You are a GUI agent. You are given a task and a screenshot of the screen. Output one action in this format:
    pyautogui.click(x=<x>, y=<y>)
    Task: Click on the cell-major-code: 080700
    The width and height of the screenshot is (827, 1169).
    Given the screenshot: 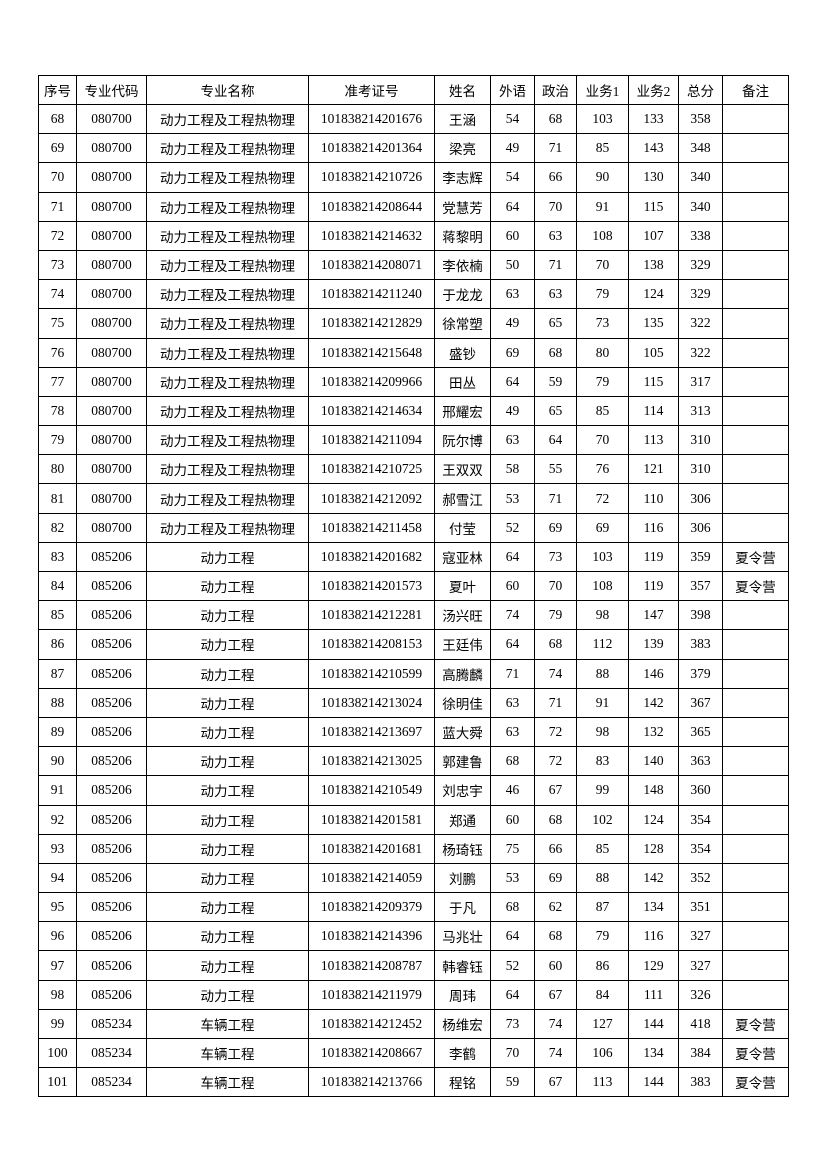 What is the action you would take?
    pyautogui.click(x=111, y=148)
    